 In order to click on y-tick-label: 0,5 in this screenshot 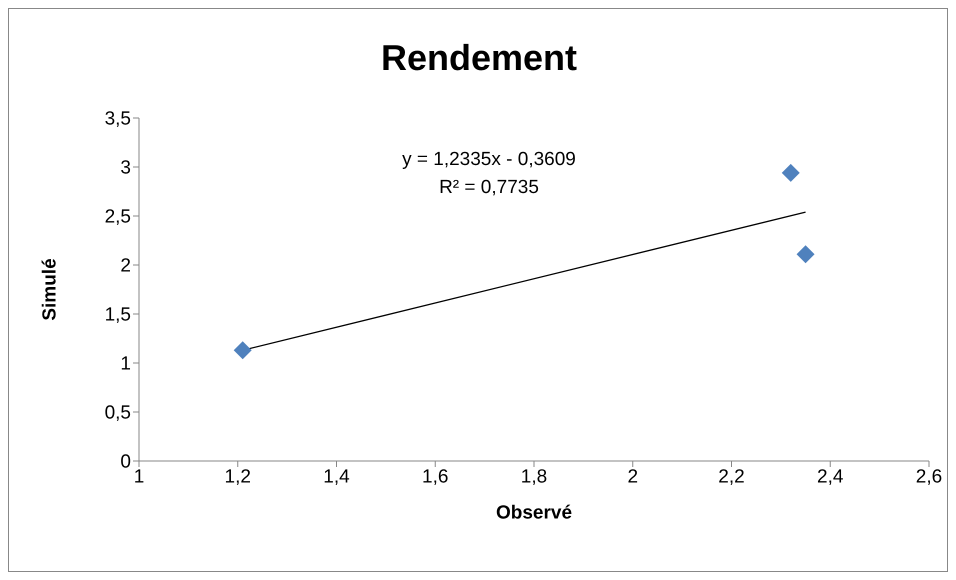, I will do `click(117, 413)`.